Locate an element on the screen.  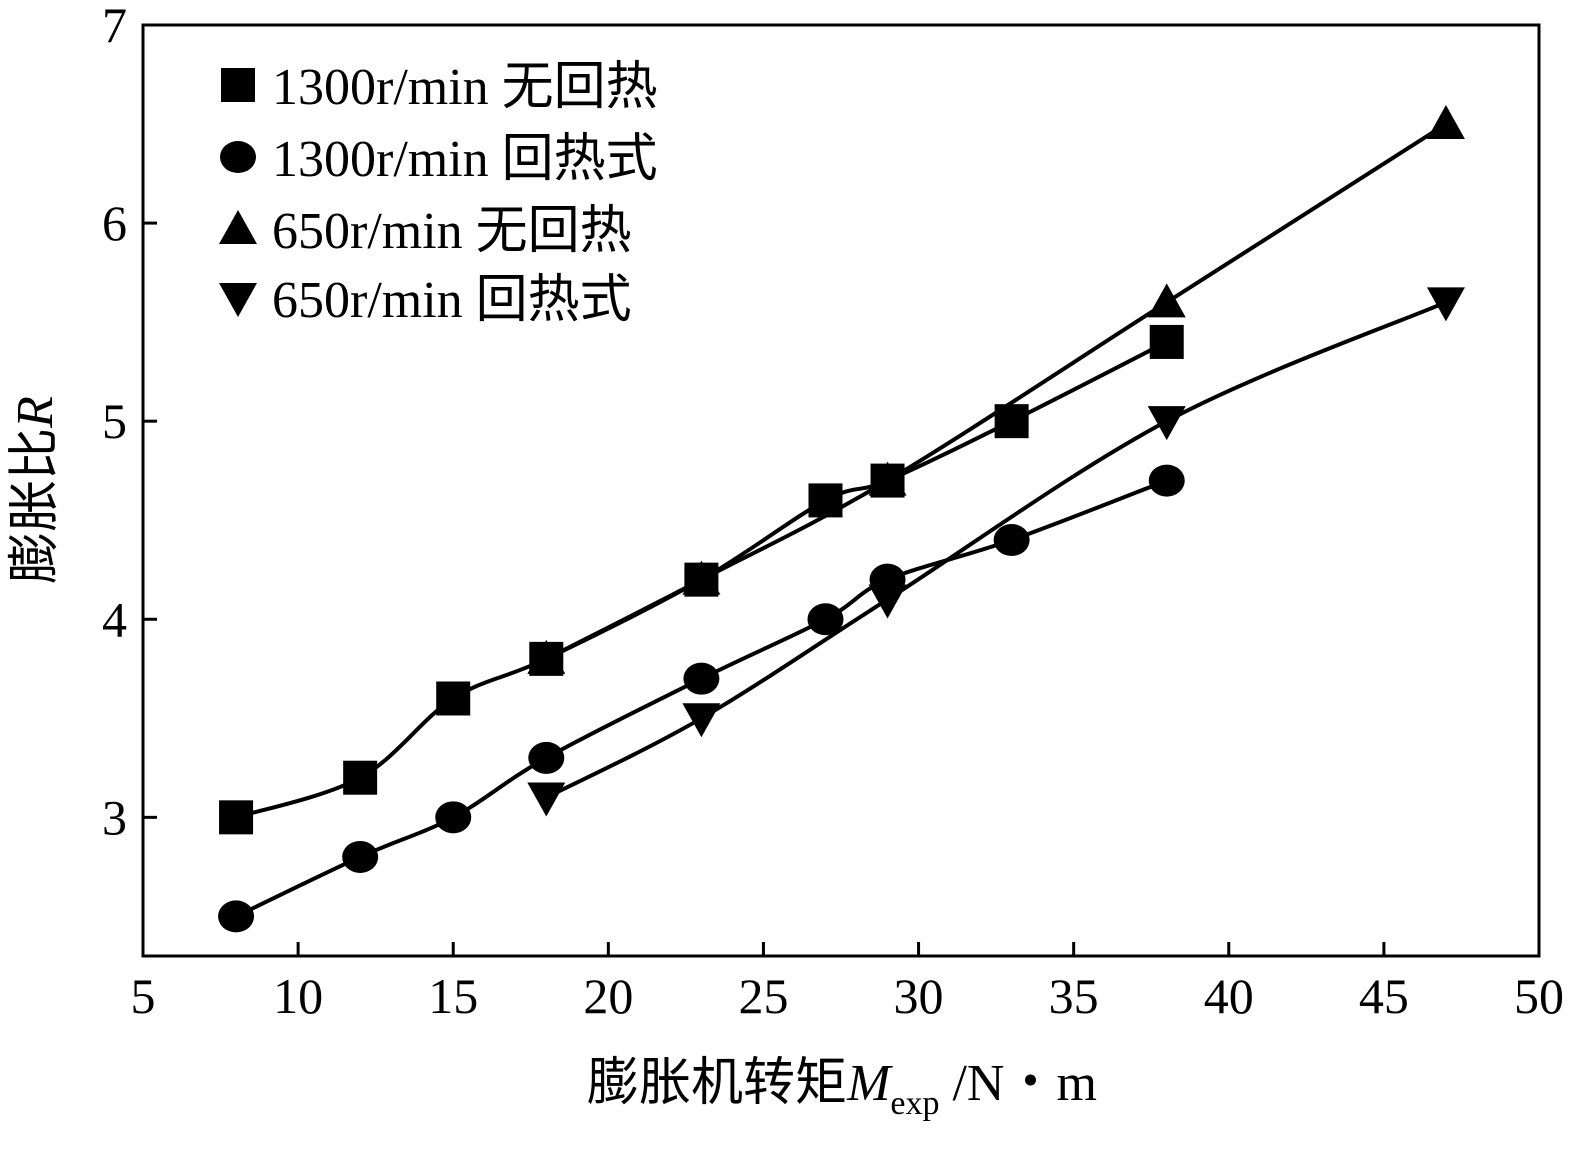
legend-label: 1300r/min 回热式 is located at coordinates (465, 159).